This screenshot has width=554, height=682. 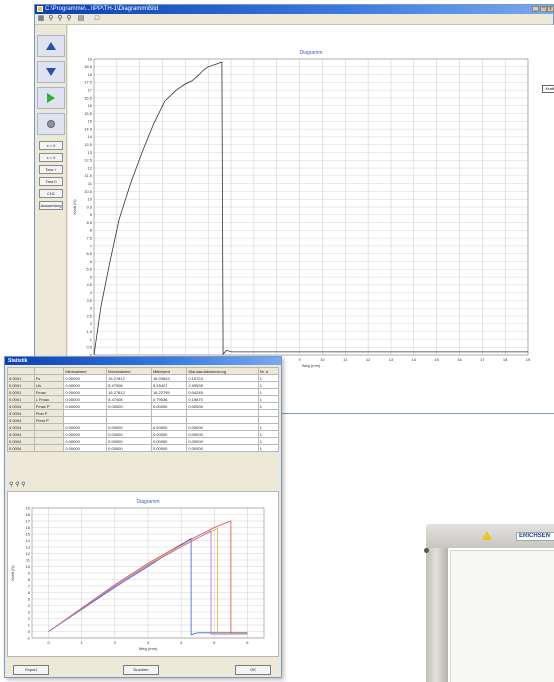 What do you see at coordinates (29, 618) in the screenshot?
I see `y-tick-label: 2` at bounding box center [29, 618].